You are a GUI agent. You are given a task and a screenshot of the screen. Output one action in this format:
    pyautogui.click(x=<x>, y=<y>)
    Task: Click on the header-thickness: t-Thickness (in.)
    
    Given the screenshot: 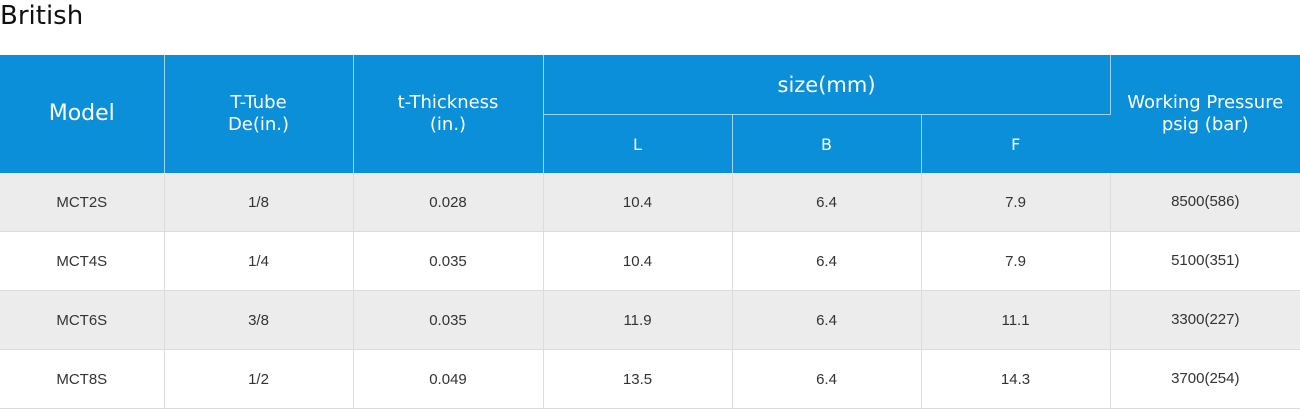 What is the action you would take?
    pyautogui.click(x=448, y=114)
    